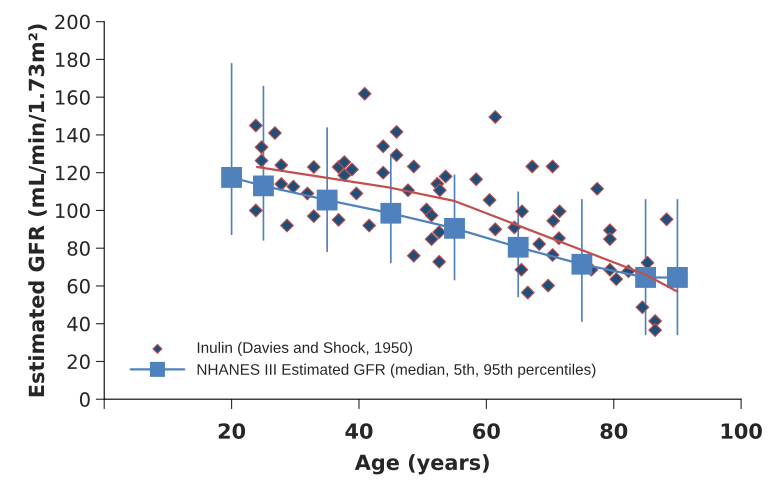 Image resolution: width=772 pixels, height=481 pixels. Describe the element at coordinates (79, 362) in the screenshot. I see `y-tick-label: 20` at that location.